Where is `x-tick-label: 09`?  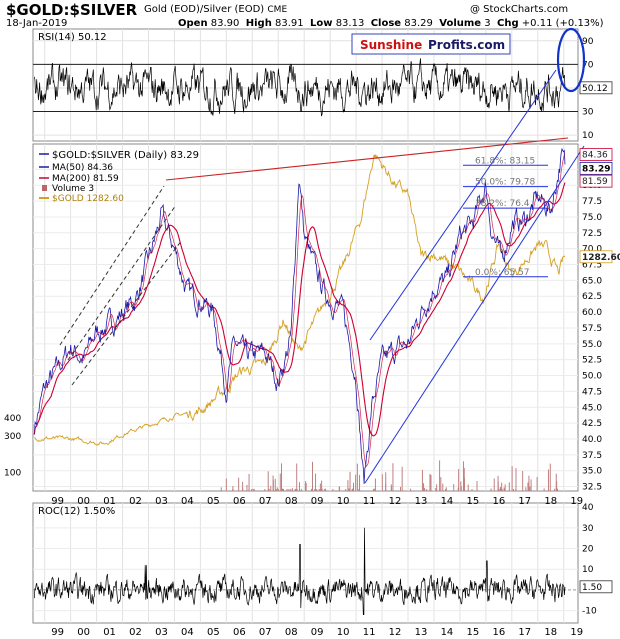
x-tick-label: 09 is located at coordinates (317, 632).